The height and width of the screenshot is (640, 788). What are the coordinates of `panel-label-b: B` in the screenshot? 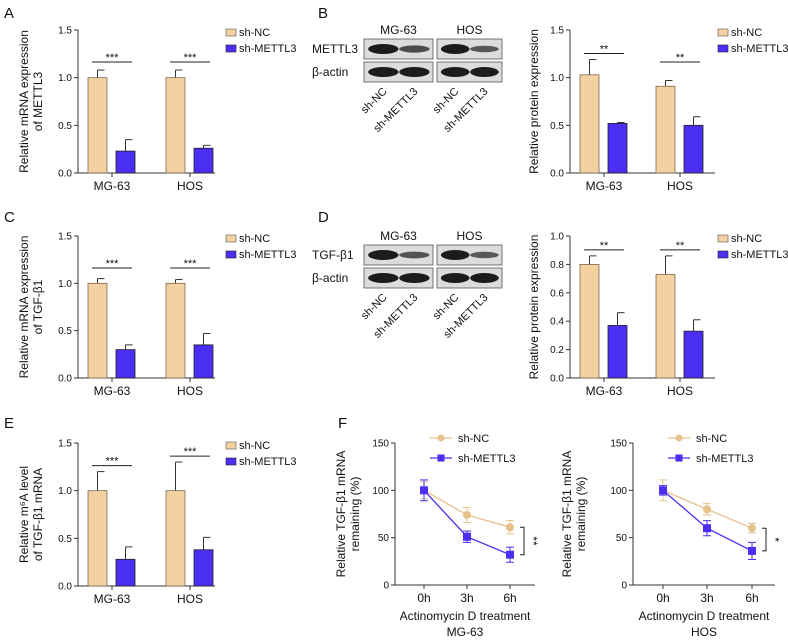 It's located at (323, 13).